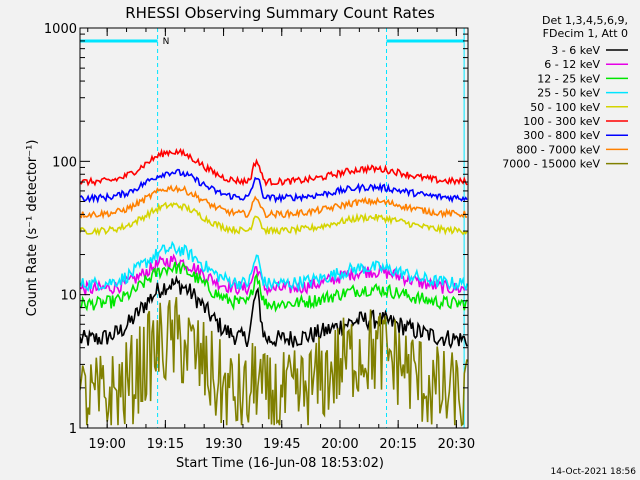 The width and height of the screenshot is (640, 480). Describe the element at coordinates (565, 107) in the screenshot. I see `legend-entry-label: 50 - 100 keV` at that location.